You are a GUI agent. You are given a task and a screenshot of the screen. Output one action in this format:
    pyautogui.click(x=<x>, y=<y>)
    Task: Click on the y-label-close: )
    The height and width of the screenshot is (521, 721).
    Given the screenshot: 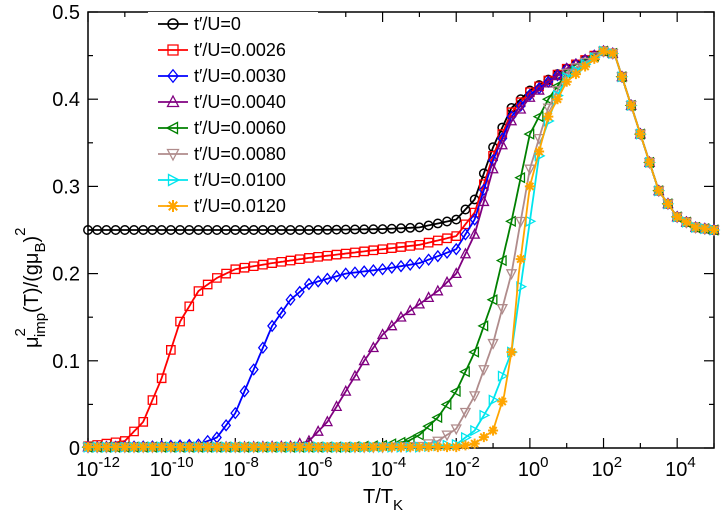 What is the action you would take?
    pyautogui.click(x=32, y=239)
    